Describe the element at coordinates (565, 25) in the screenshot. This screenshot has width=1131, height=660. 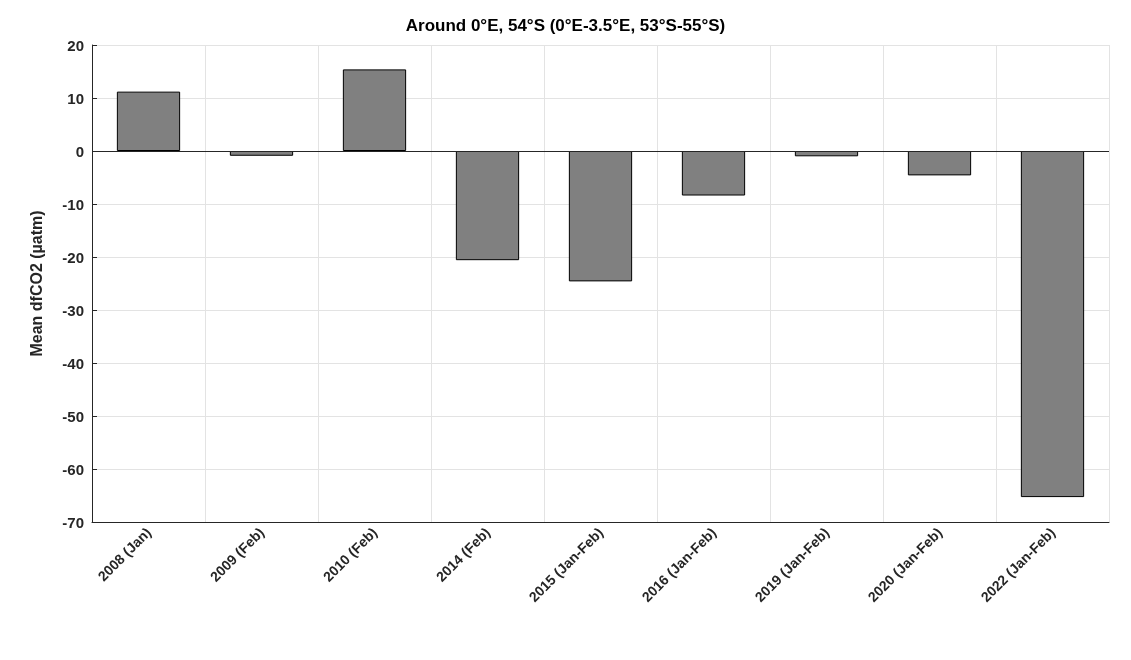
I see `chart-title: Around 0°E, 54°S (0°E-3.5°E, 53°S-55°S)` at that location.